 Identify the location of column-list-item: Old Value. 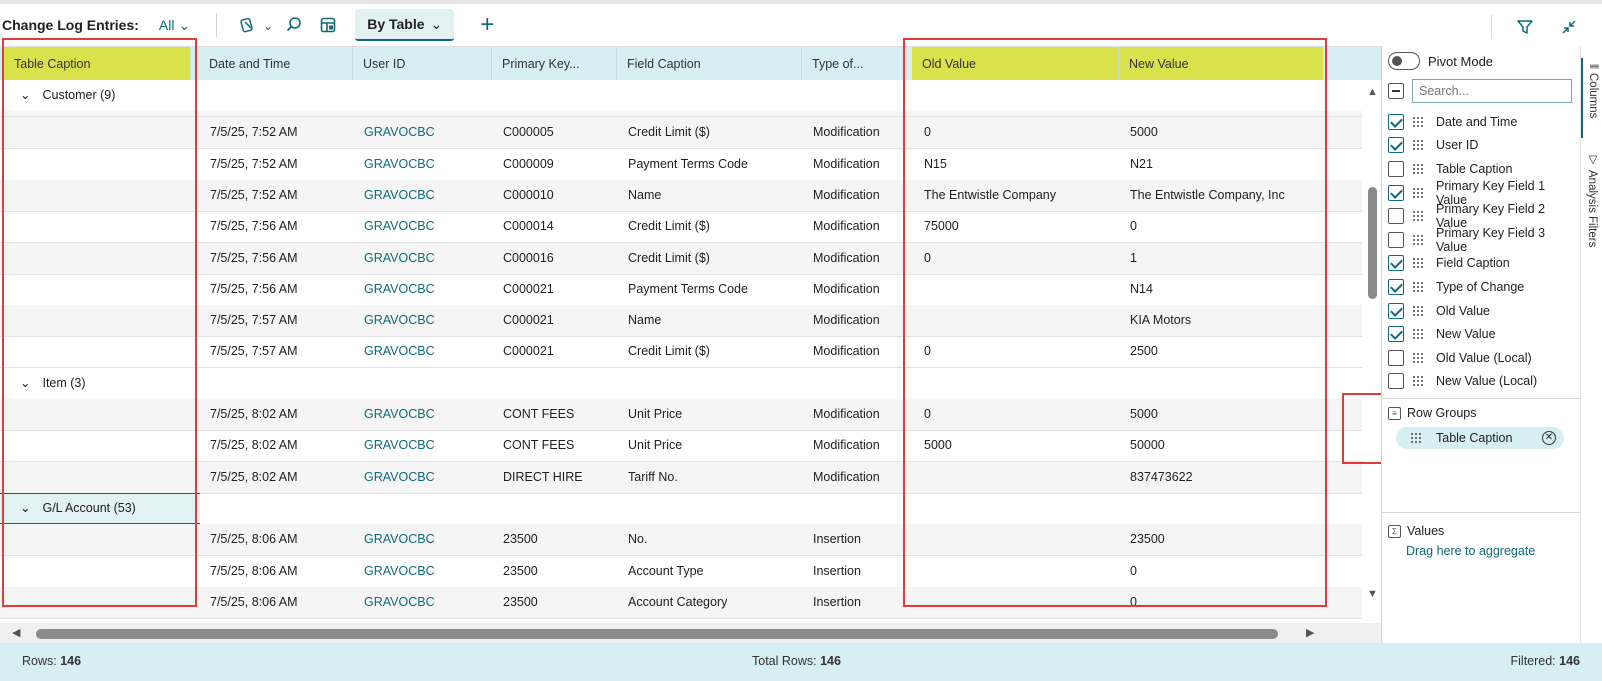
(1483, 311).